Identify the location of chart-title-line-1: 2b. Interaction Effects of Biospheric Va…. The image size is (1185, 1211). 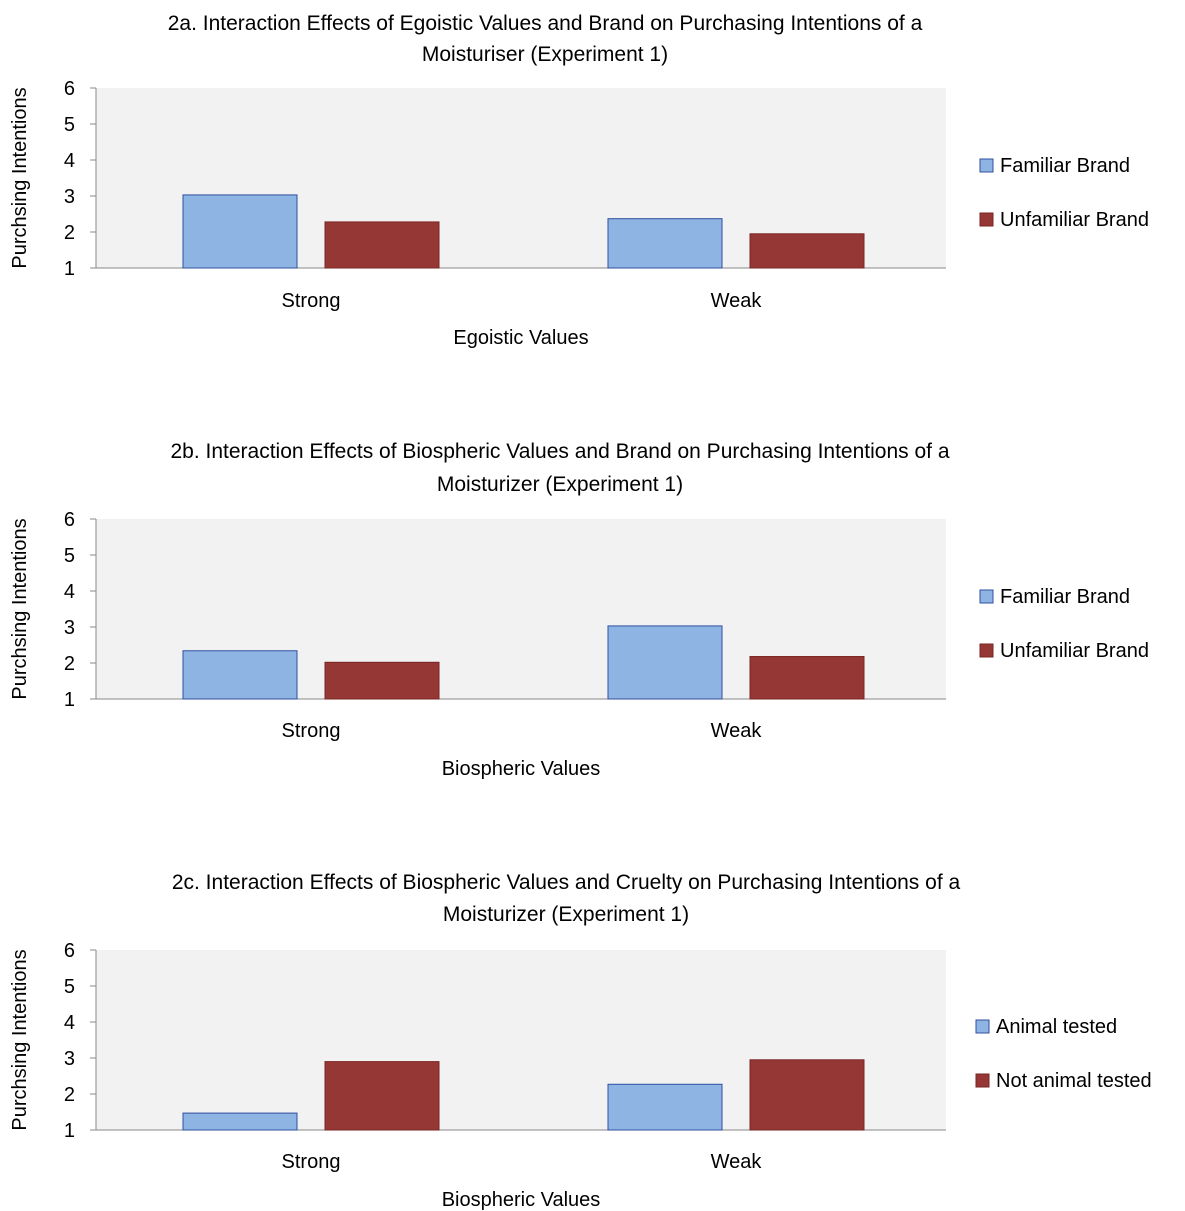
(559, 451).